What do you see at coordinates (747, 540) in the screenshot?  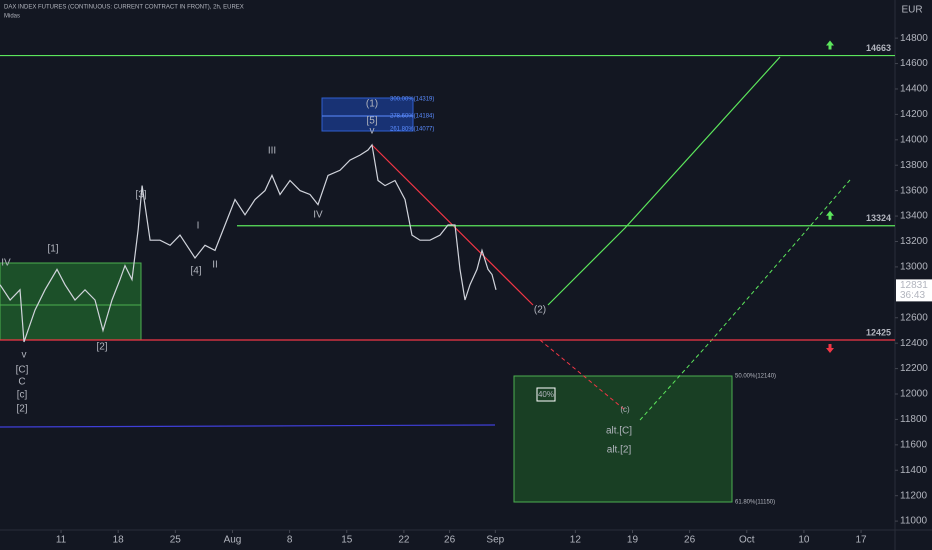 I see `x-tick-label: Oct` at bounding box center [747, 540].